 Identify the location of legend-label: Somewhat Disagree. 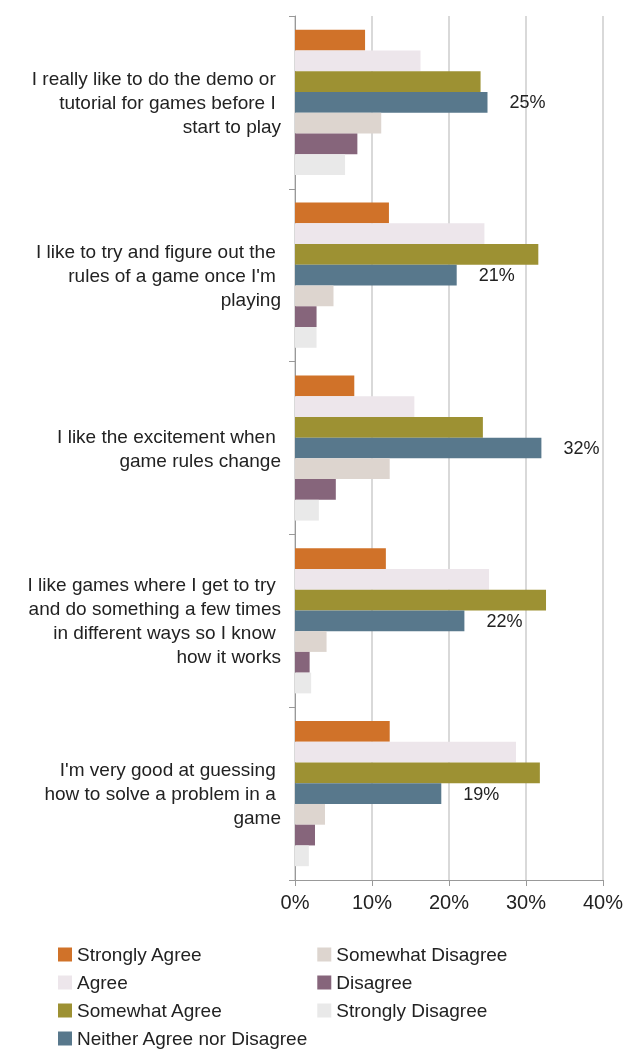
(422, 954).